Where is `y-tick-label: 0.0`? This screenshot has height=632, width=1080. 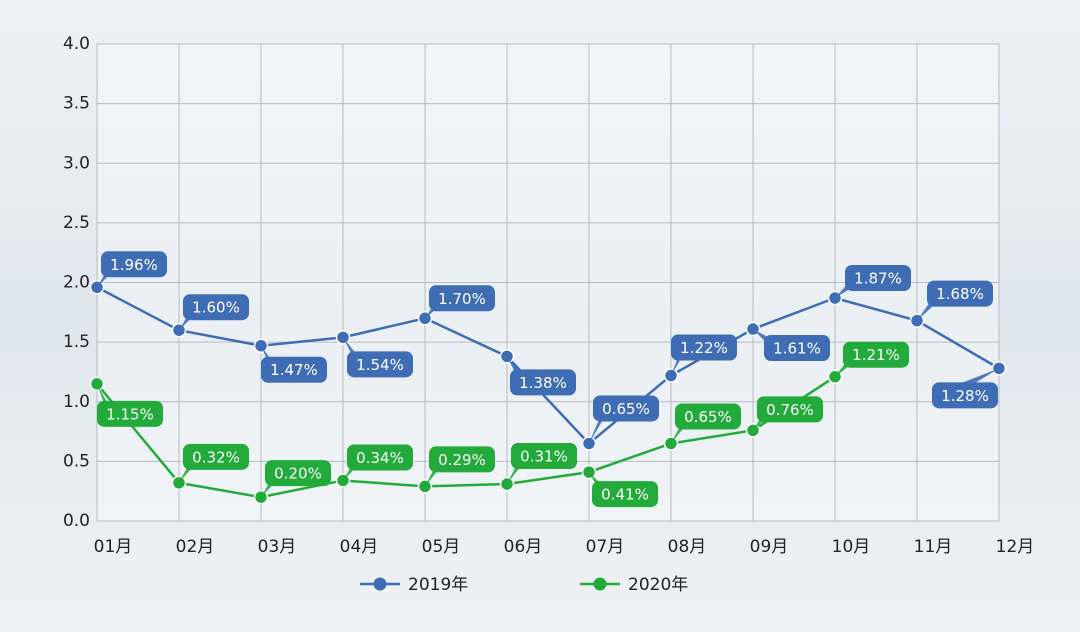 y-tick-label: 0.0 is located at coordinates (76, 521).